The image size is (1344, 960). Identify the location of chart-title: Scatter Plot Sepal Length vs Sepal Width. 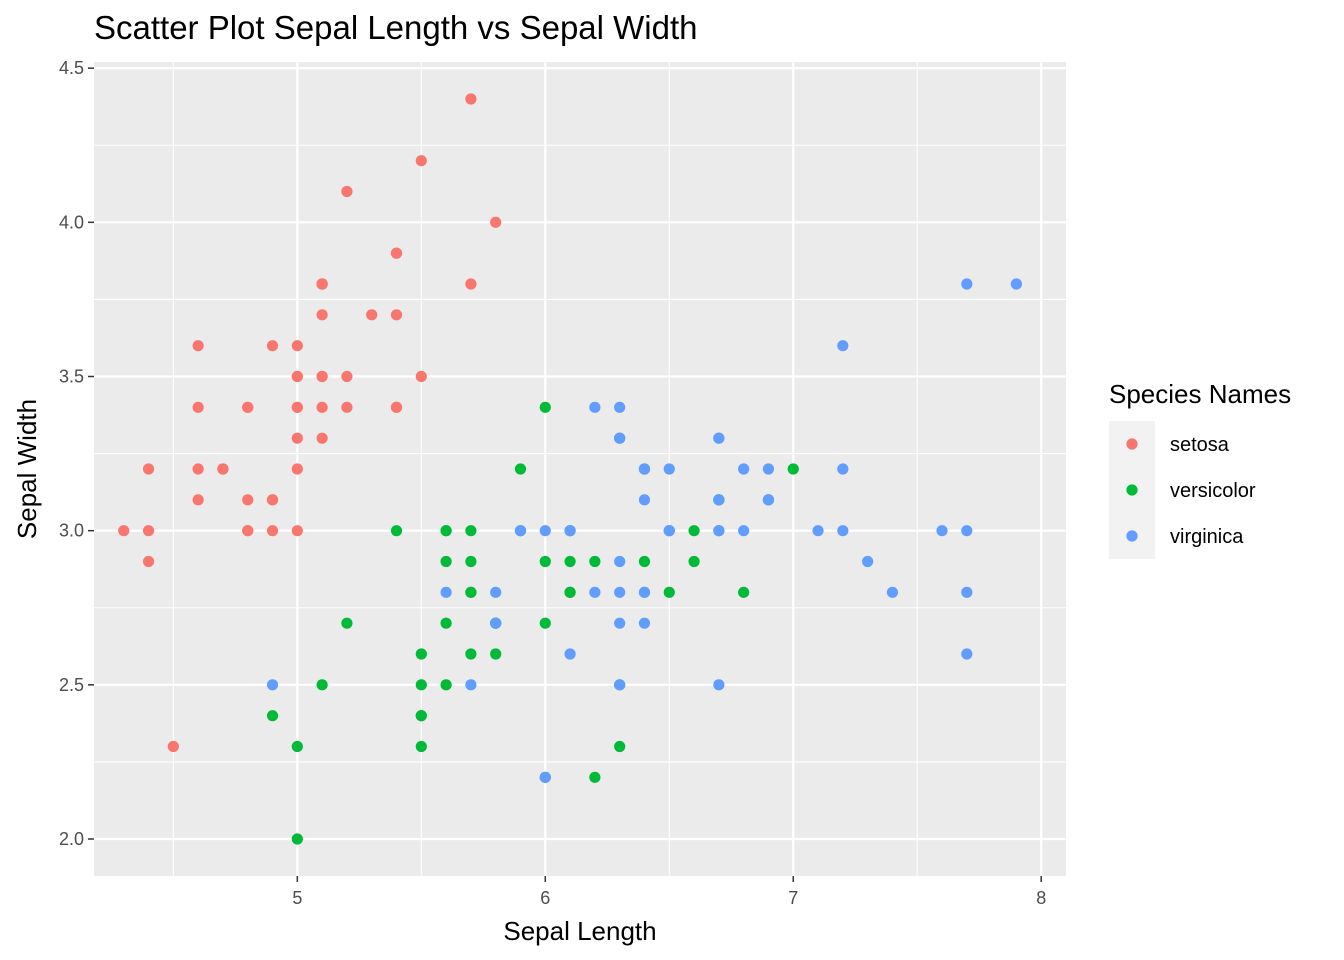
(396, 27).